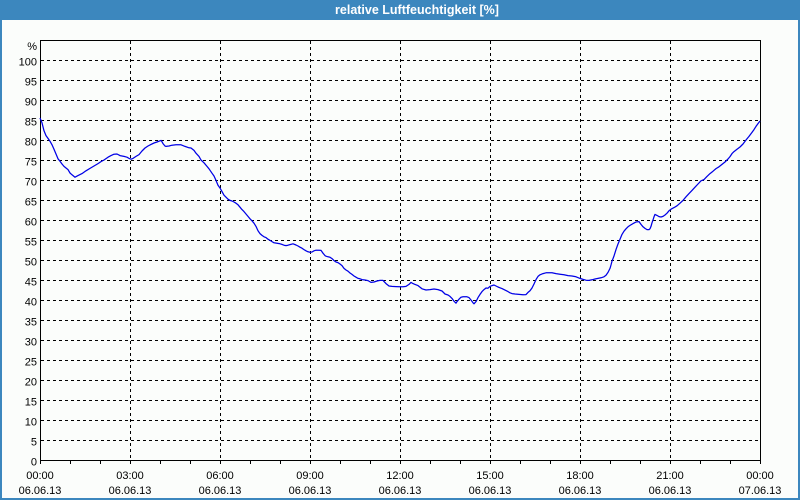 Image resolution: width=800 pixels, height=500 pixels. Describe the element at coordinates (417, 10) in the screenshot. I see `svg-text: relative Luftfeuchtigkeit [%]` at that location.